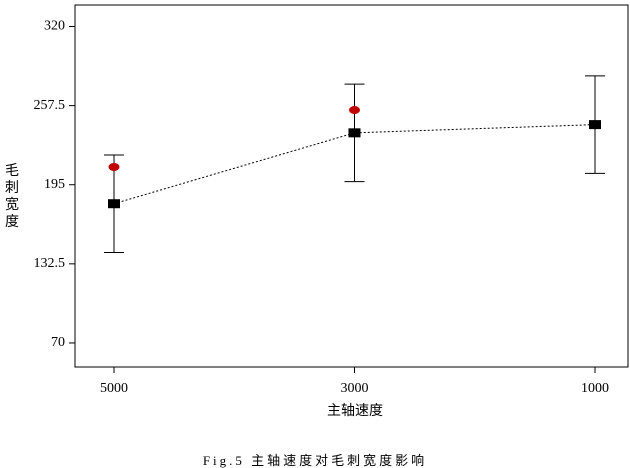  Describe the element at coordinates (595, 388) in the screenshot. I see `x-tick-label: 1000` at that location.